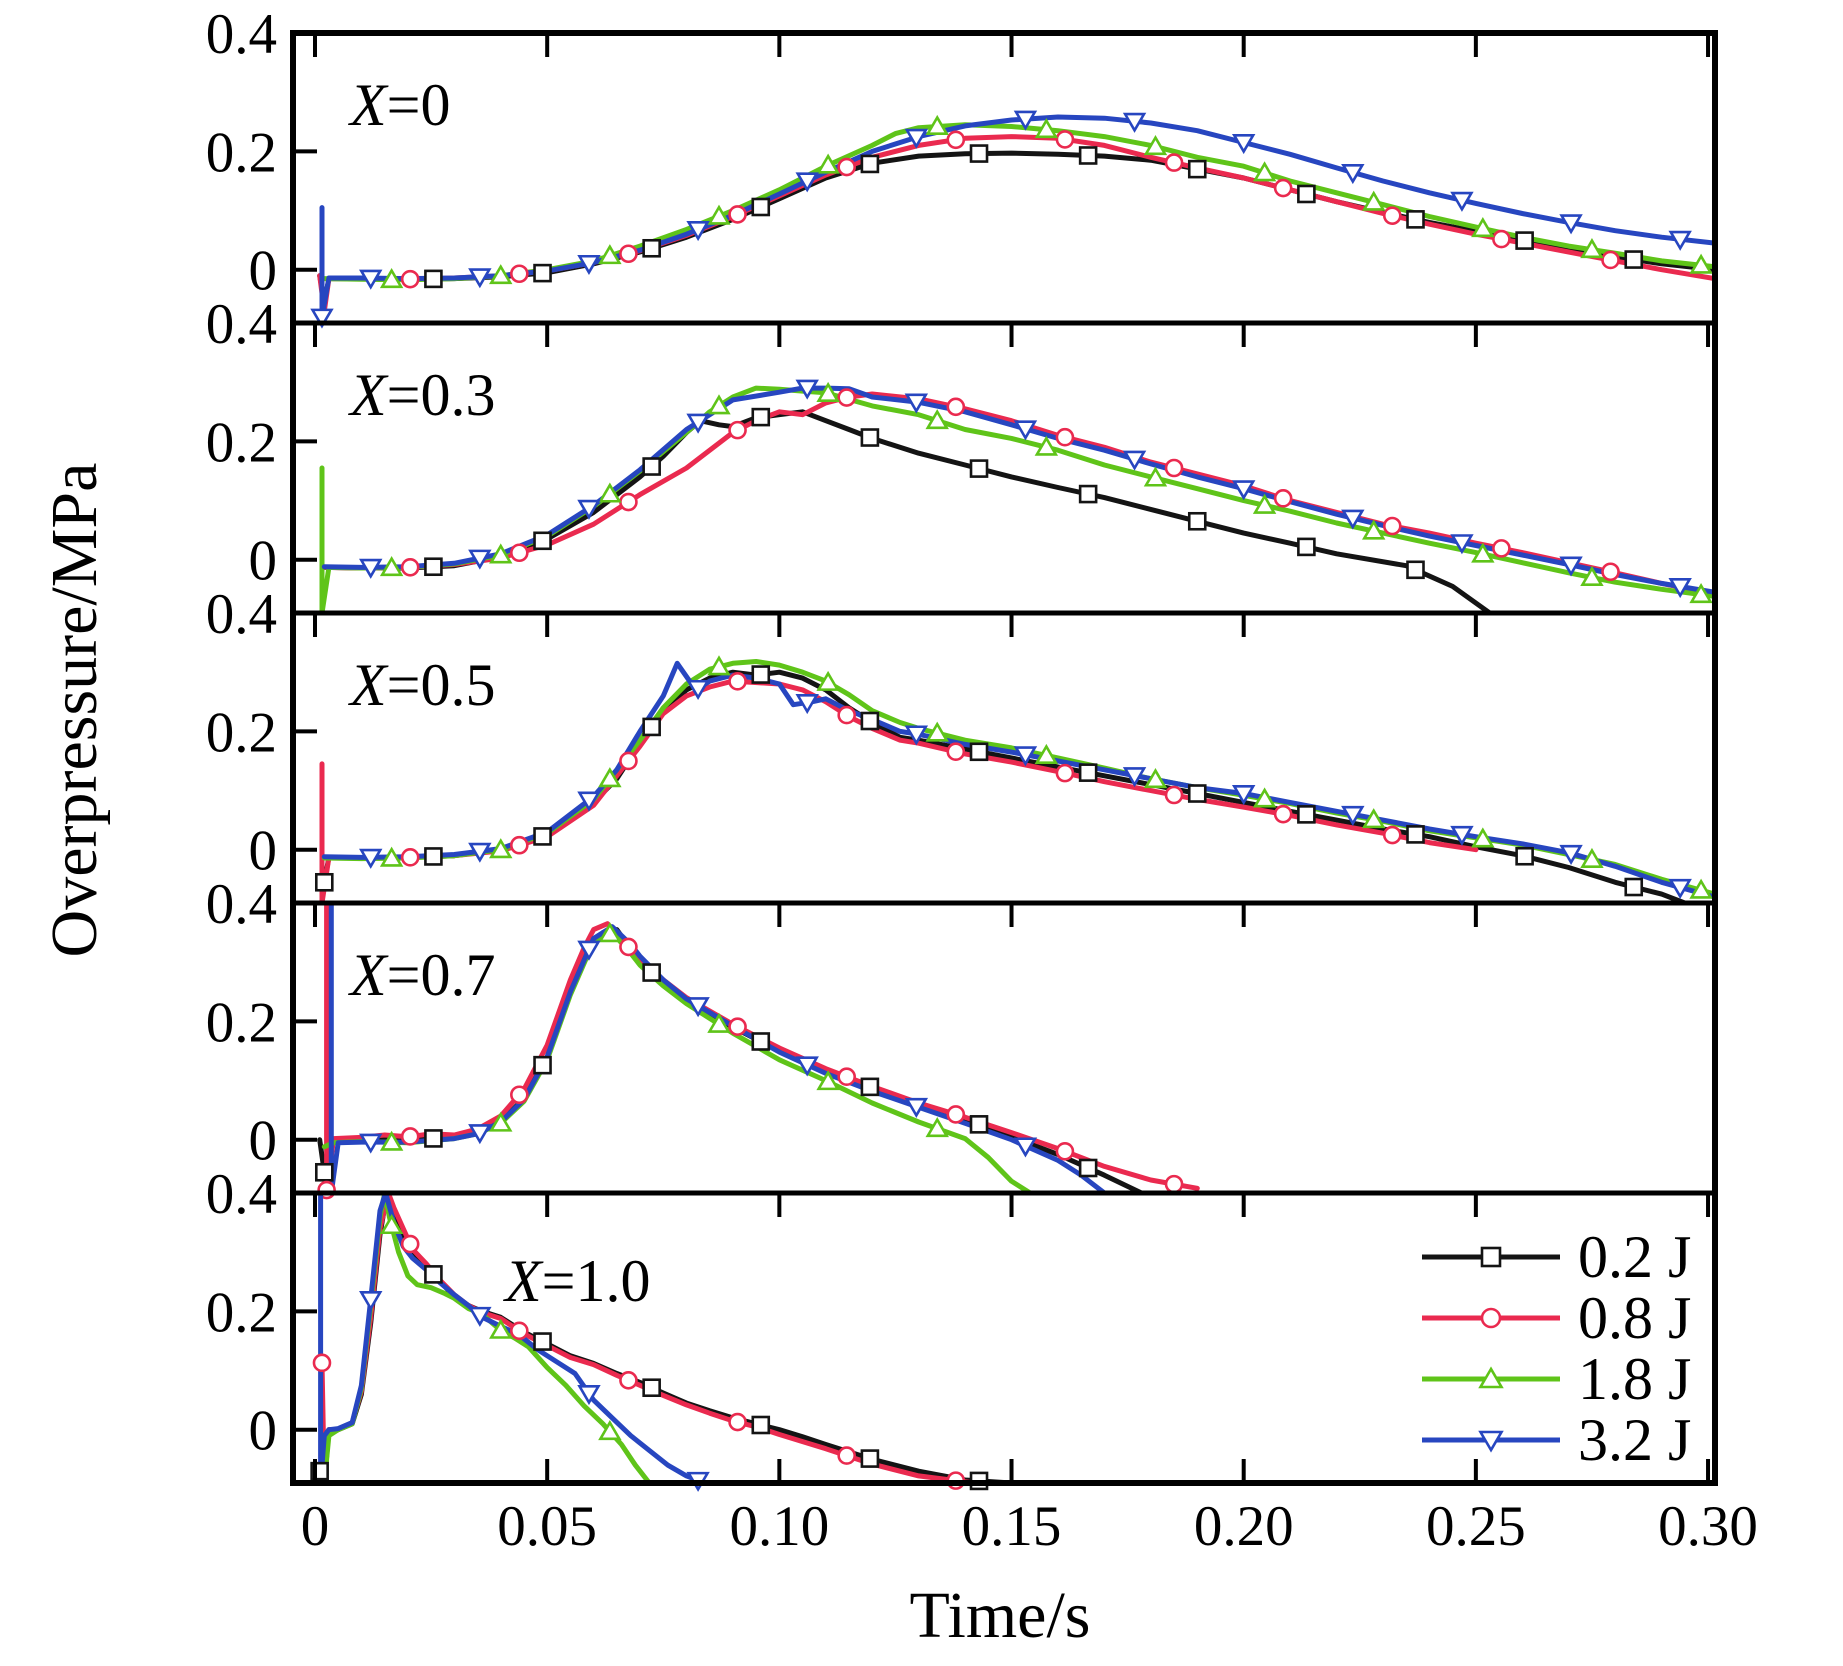 The height and width of the screenshot is (1666, 1843). What do you see at coordinates (399, 105) in the screenshot?
I see `panel-label-0: X=0` at bounding box center [399, 105].